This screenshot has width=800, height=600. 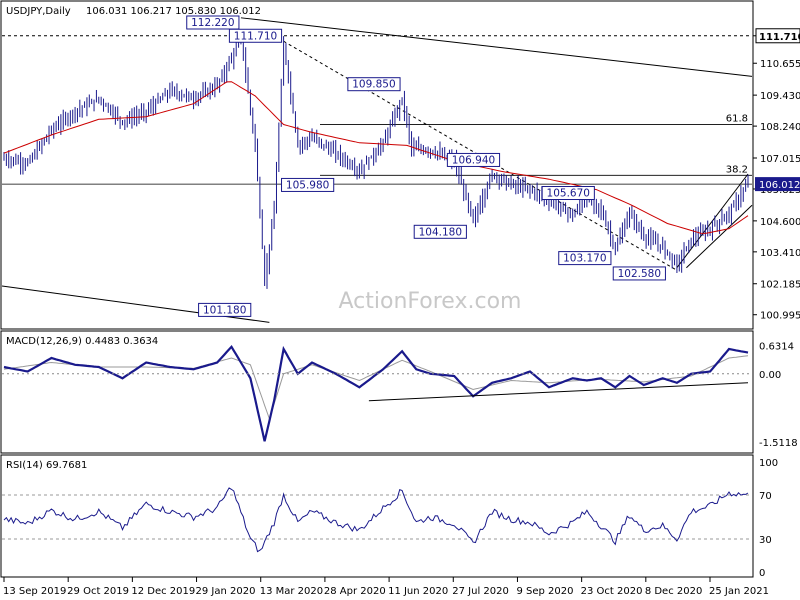 What do you see at coordinates (778, 443) in the screenshot?
I see `macd-tick-label: -1.5118` at bounding box center [778, 443].